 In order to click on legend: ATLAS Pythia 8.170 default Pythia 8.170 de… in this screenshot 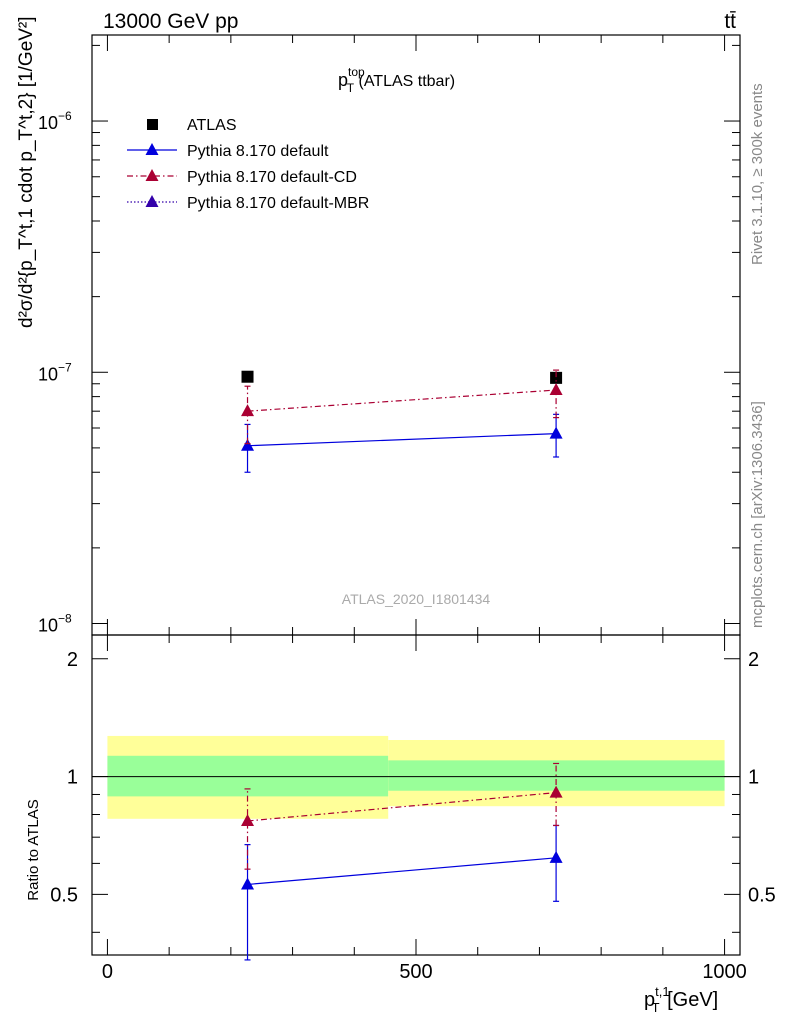, I will do `click(248, 164)`.